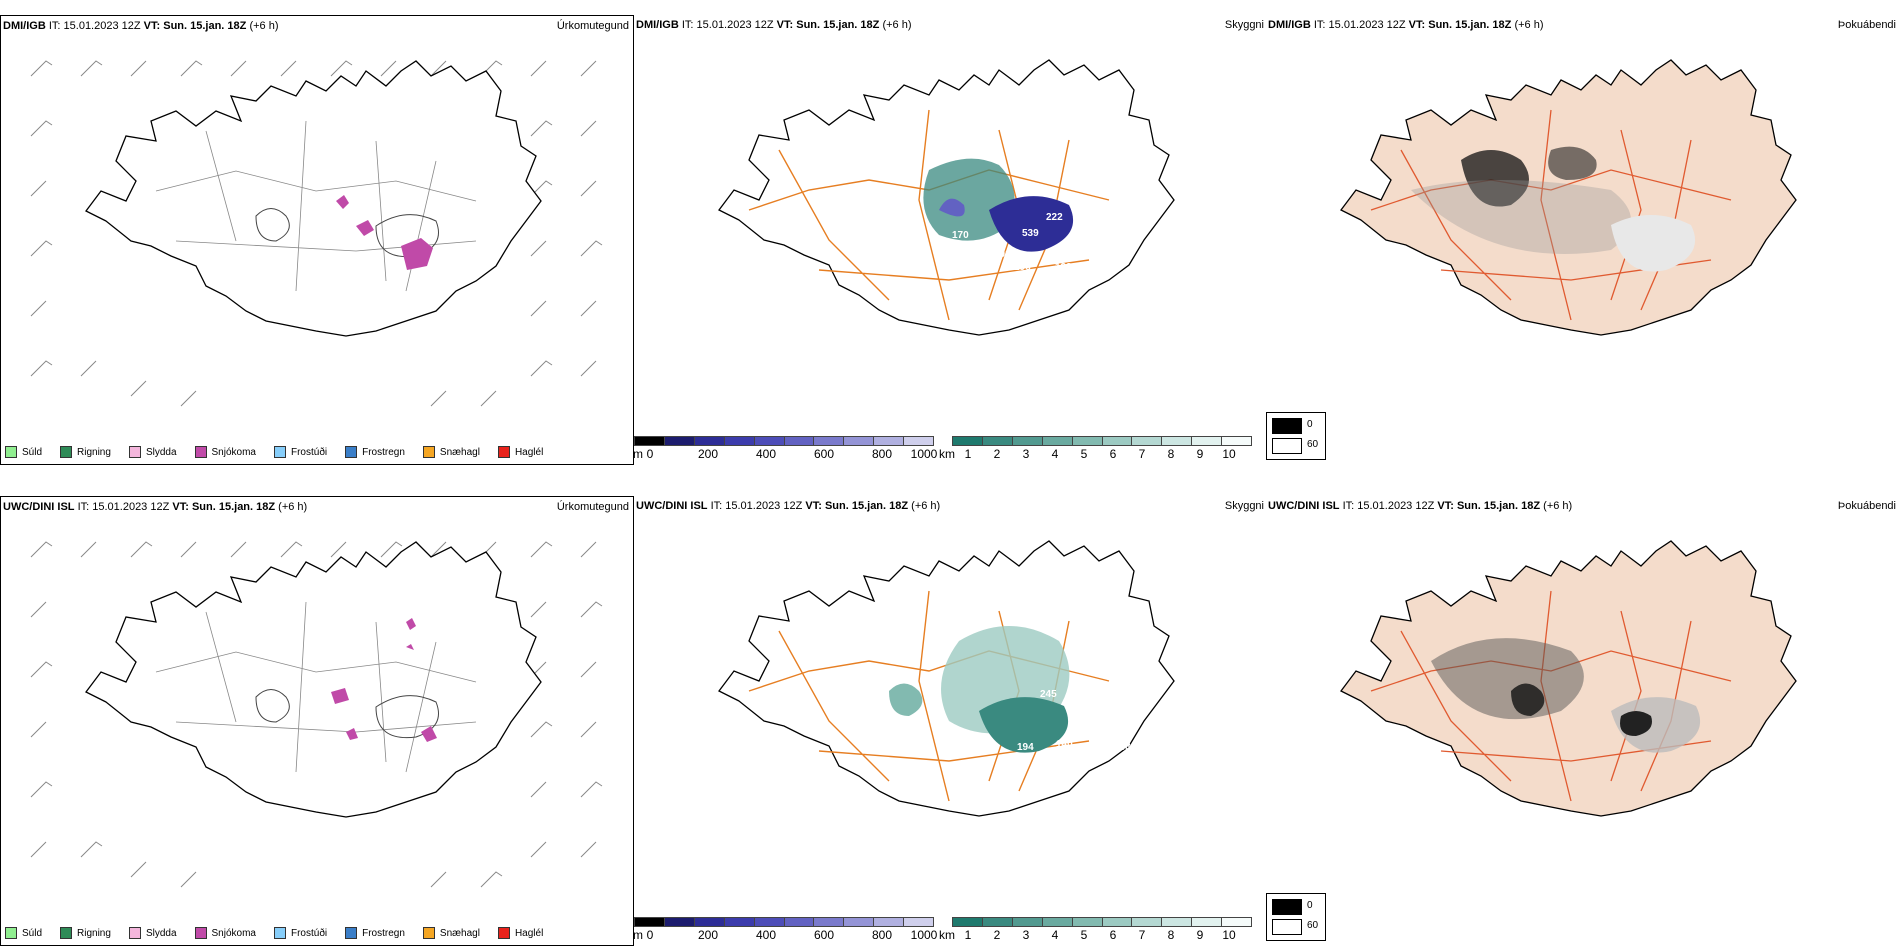  Describe the element at coordinates (1114, 247) in the screenshot. I see `snow-depth-value: 142` at that location.